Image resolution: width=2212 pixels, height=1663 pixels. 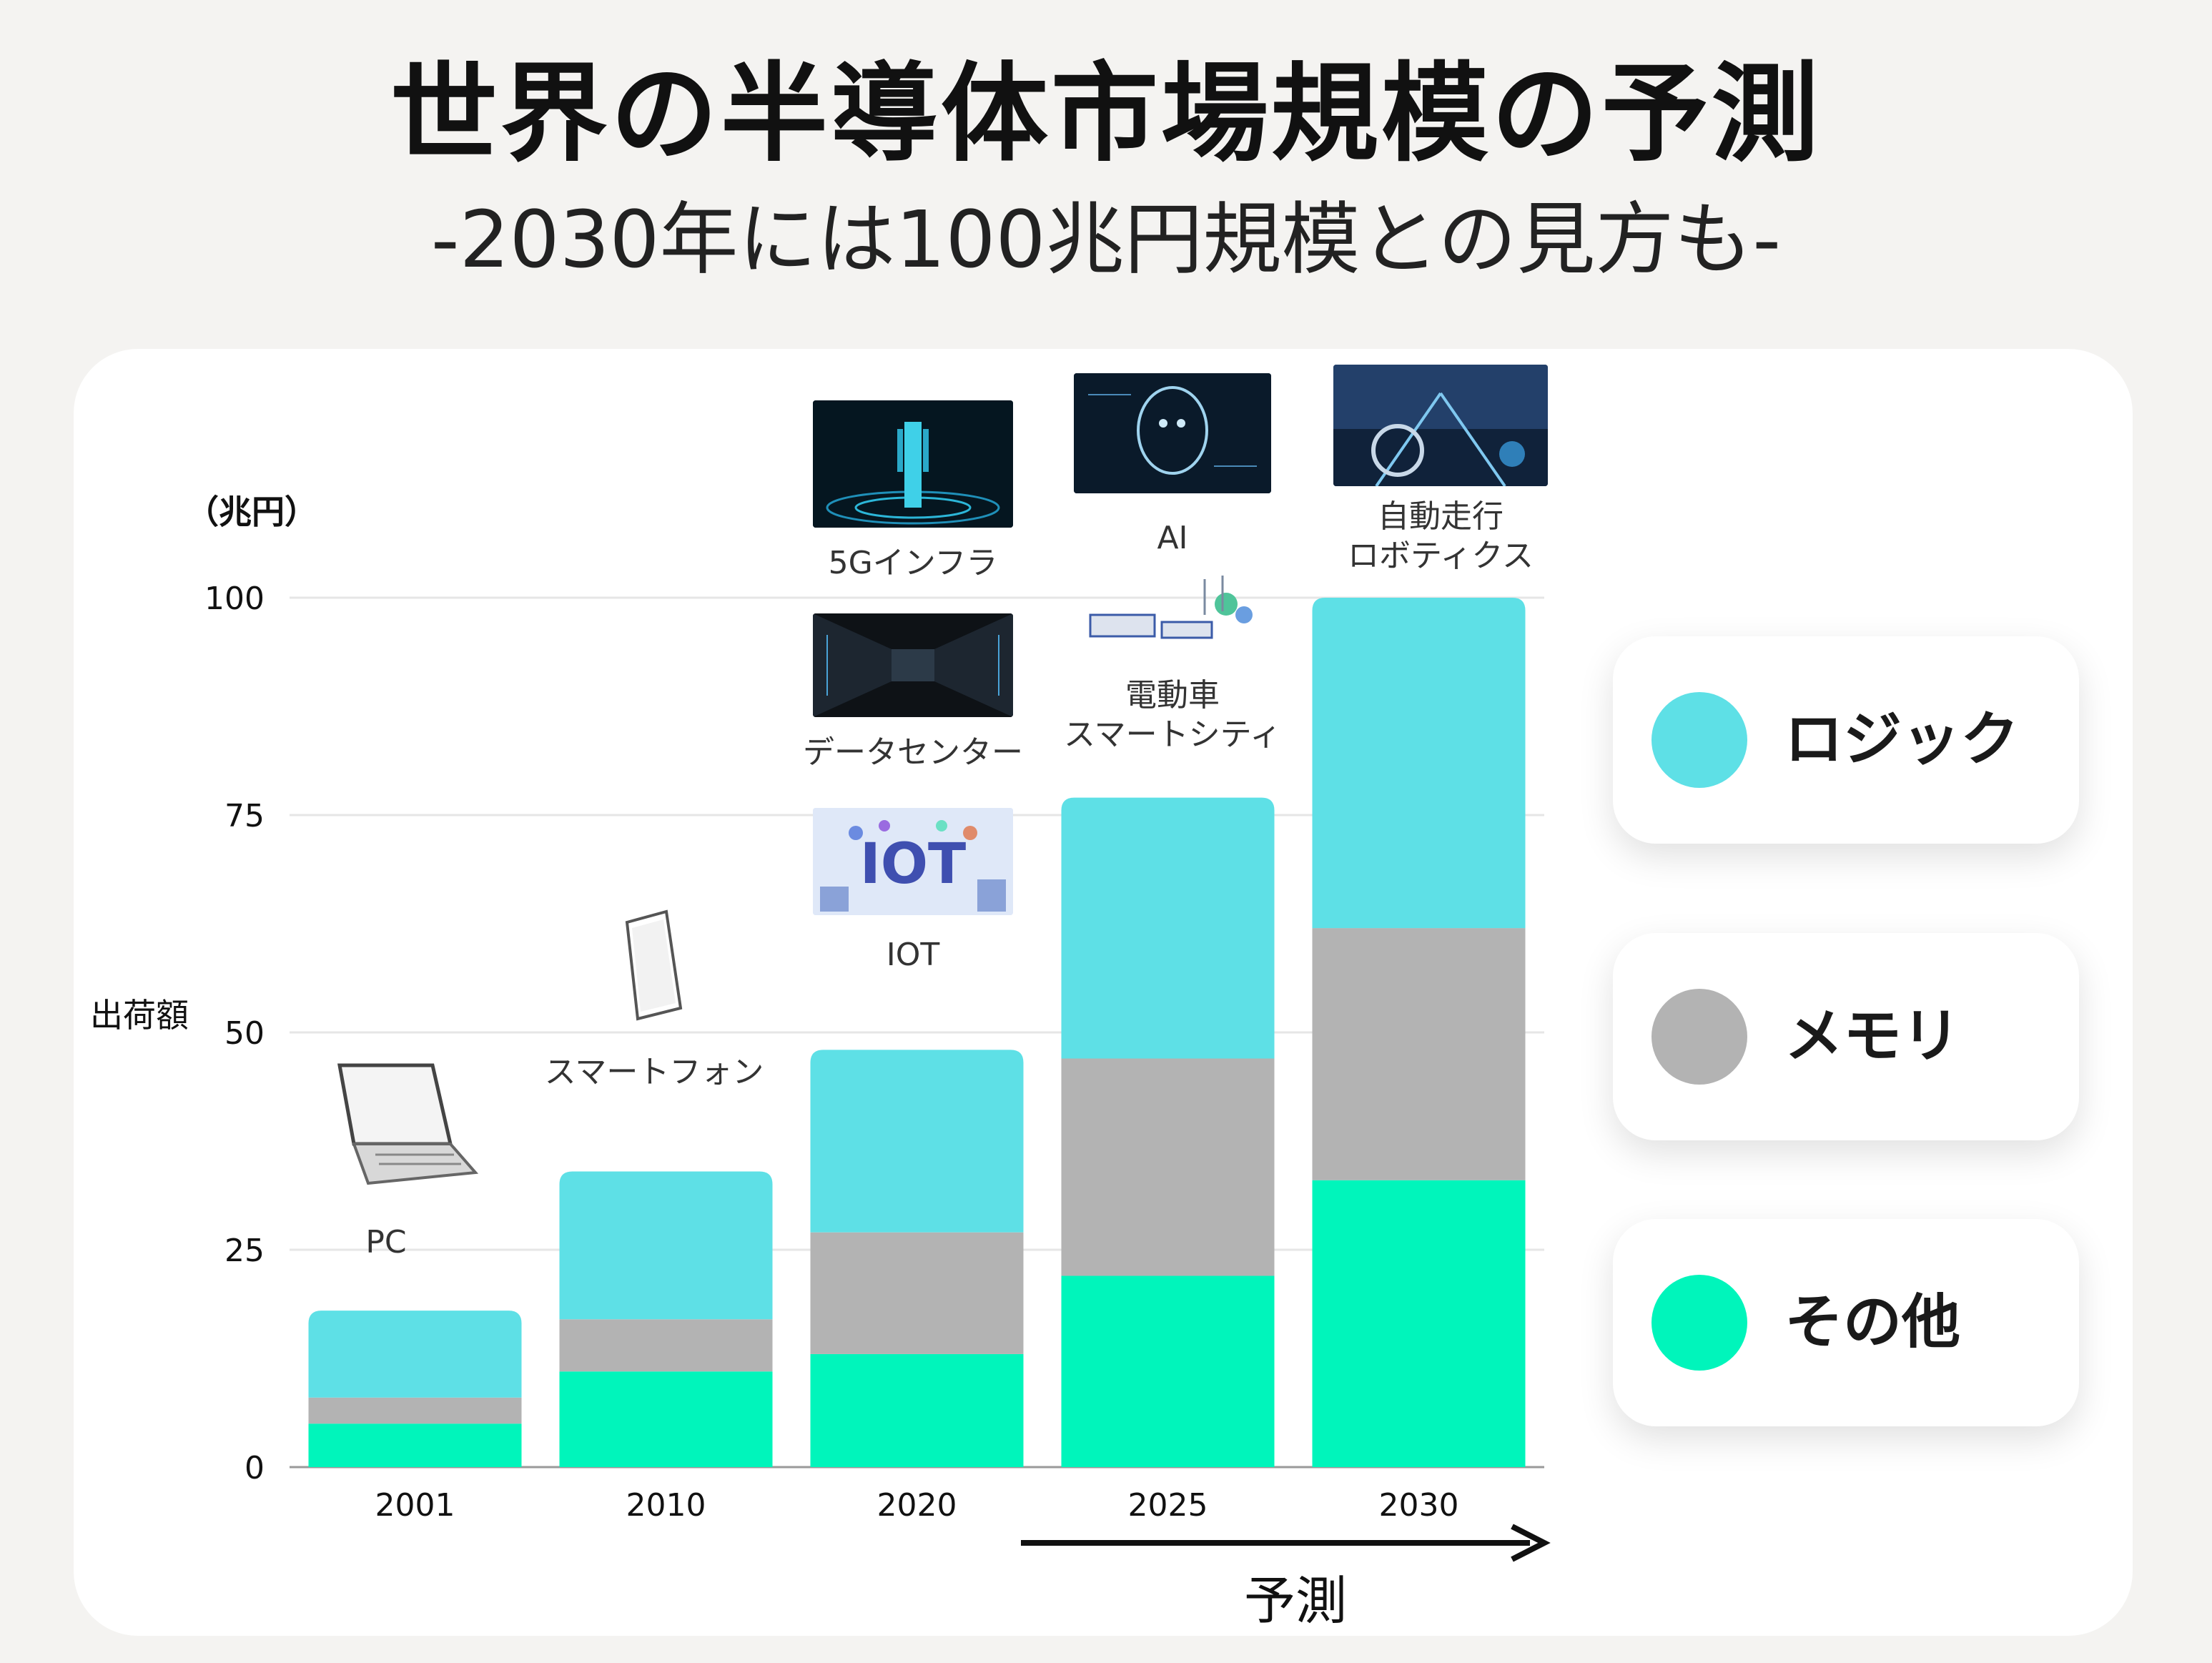 I want to click on page-subtitle: -2030年には100兆円規模との見方も-, so click(x=1106, y=239).